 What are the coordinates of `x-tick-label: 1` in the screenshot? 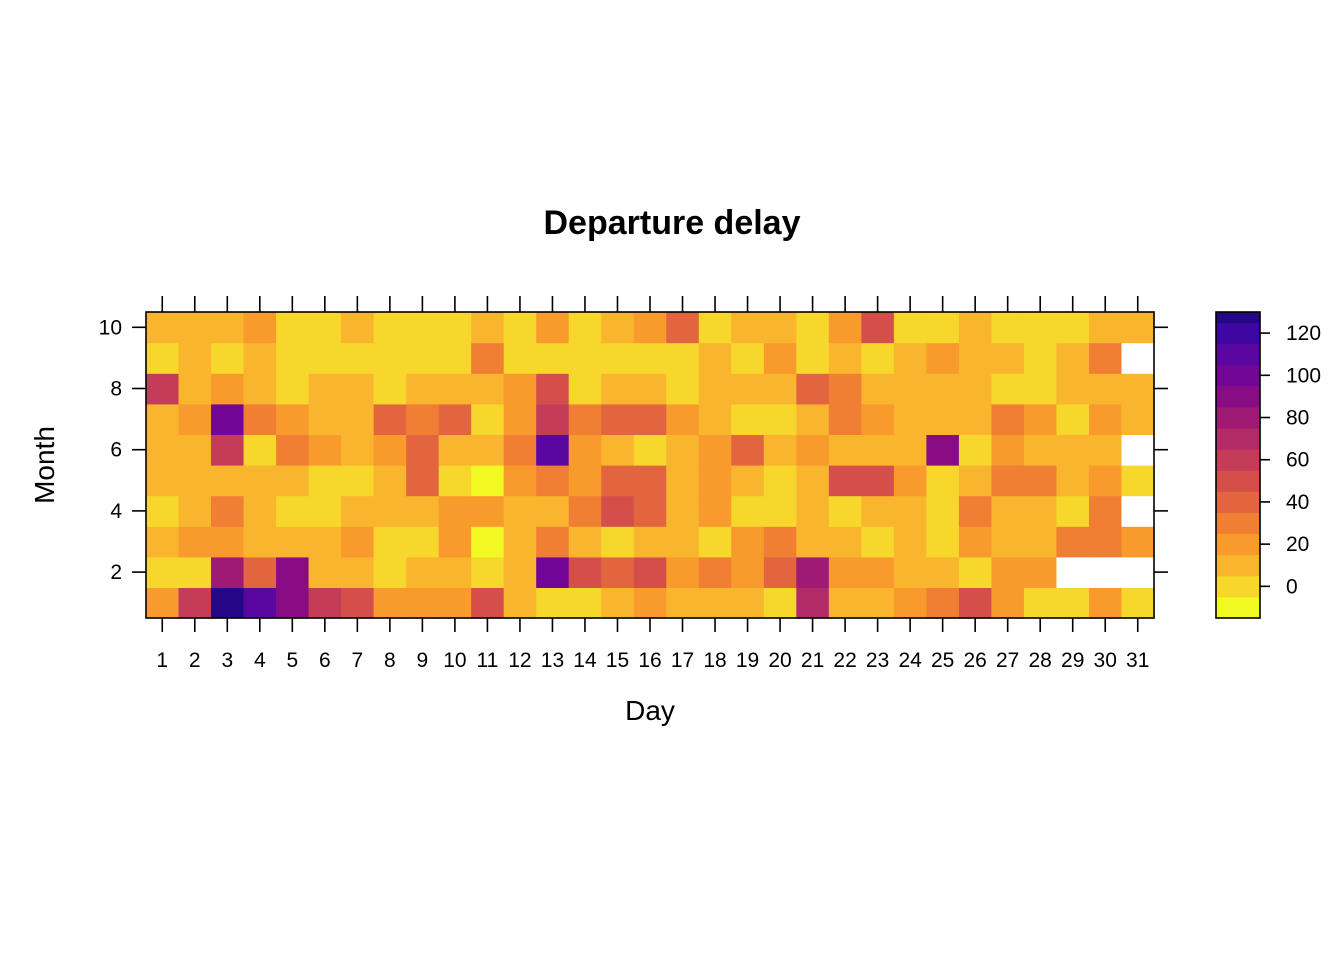 It's located at (162, 660).